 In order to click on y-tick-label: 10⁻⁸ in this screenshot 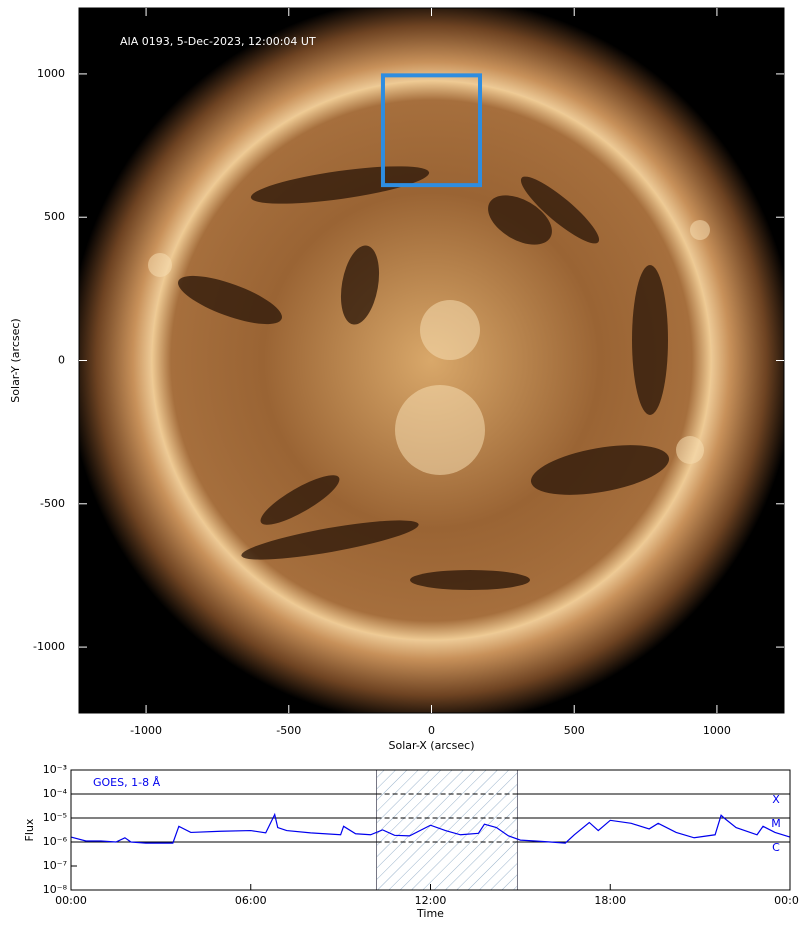, I will do `click(55, 889)`.